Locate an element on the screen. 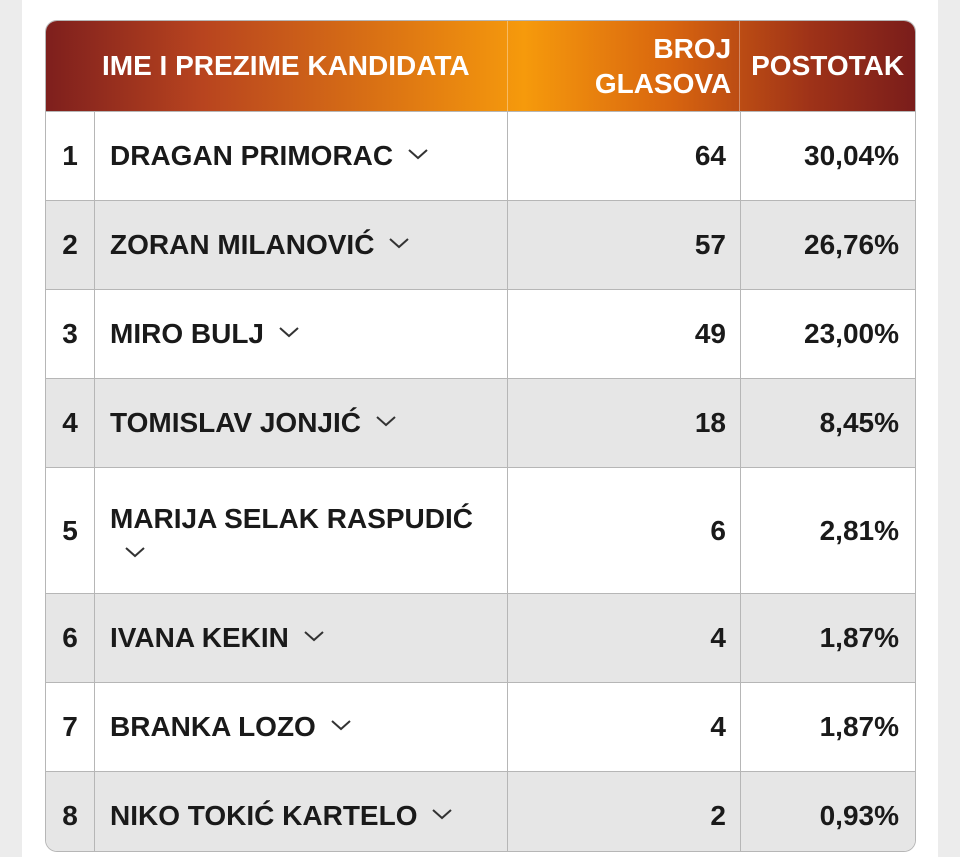  candidate-cell: NIKO TOKIĆ KARTELO is located at coordinates (301, 811).